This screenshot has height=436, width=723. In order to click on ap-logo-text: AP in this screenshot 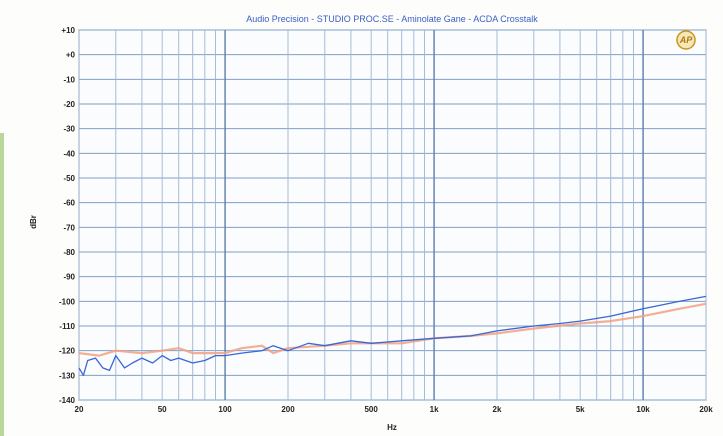, I will do `click(686, 40)`.